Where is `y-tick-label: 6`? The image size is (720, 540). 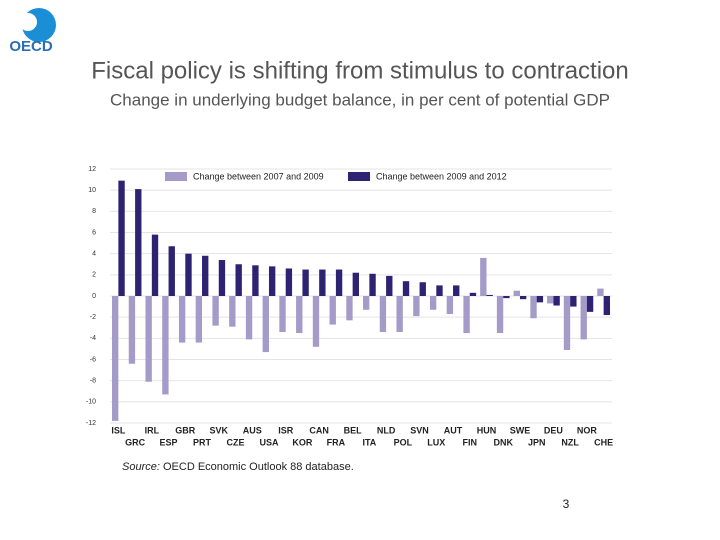
y-tick-label: 6 is located at coordinates (94, 232).